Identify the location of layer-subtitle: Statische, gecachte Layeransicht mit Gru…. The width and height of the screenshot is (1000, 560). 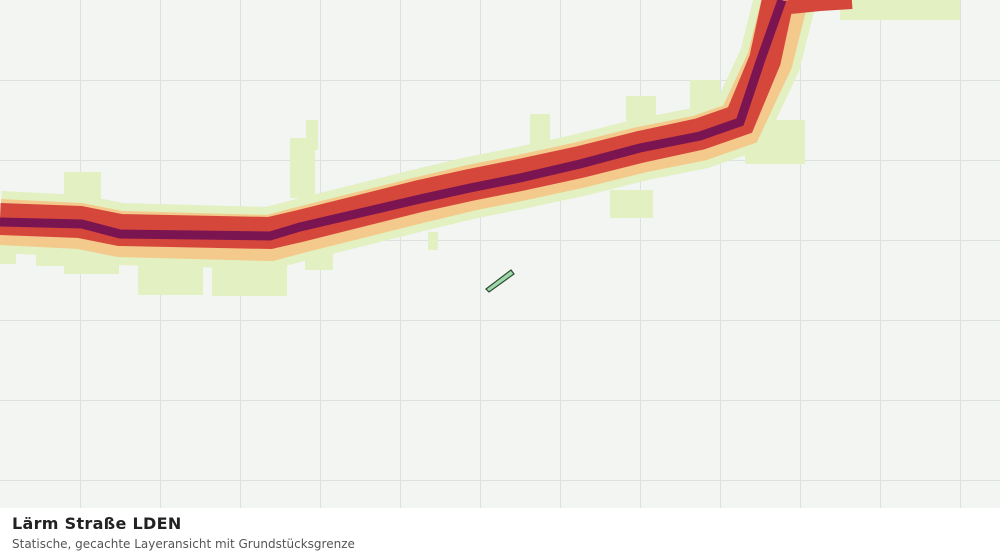
(183, 544).